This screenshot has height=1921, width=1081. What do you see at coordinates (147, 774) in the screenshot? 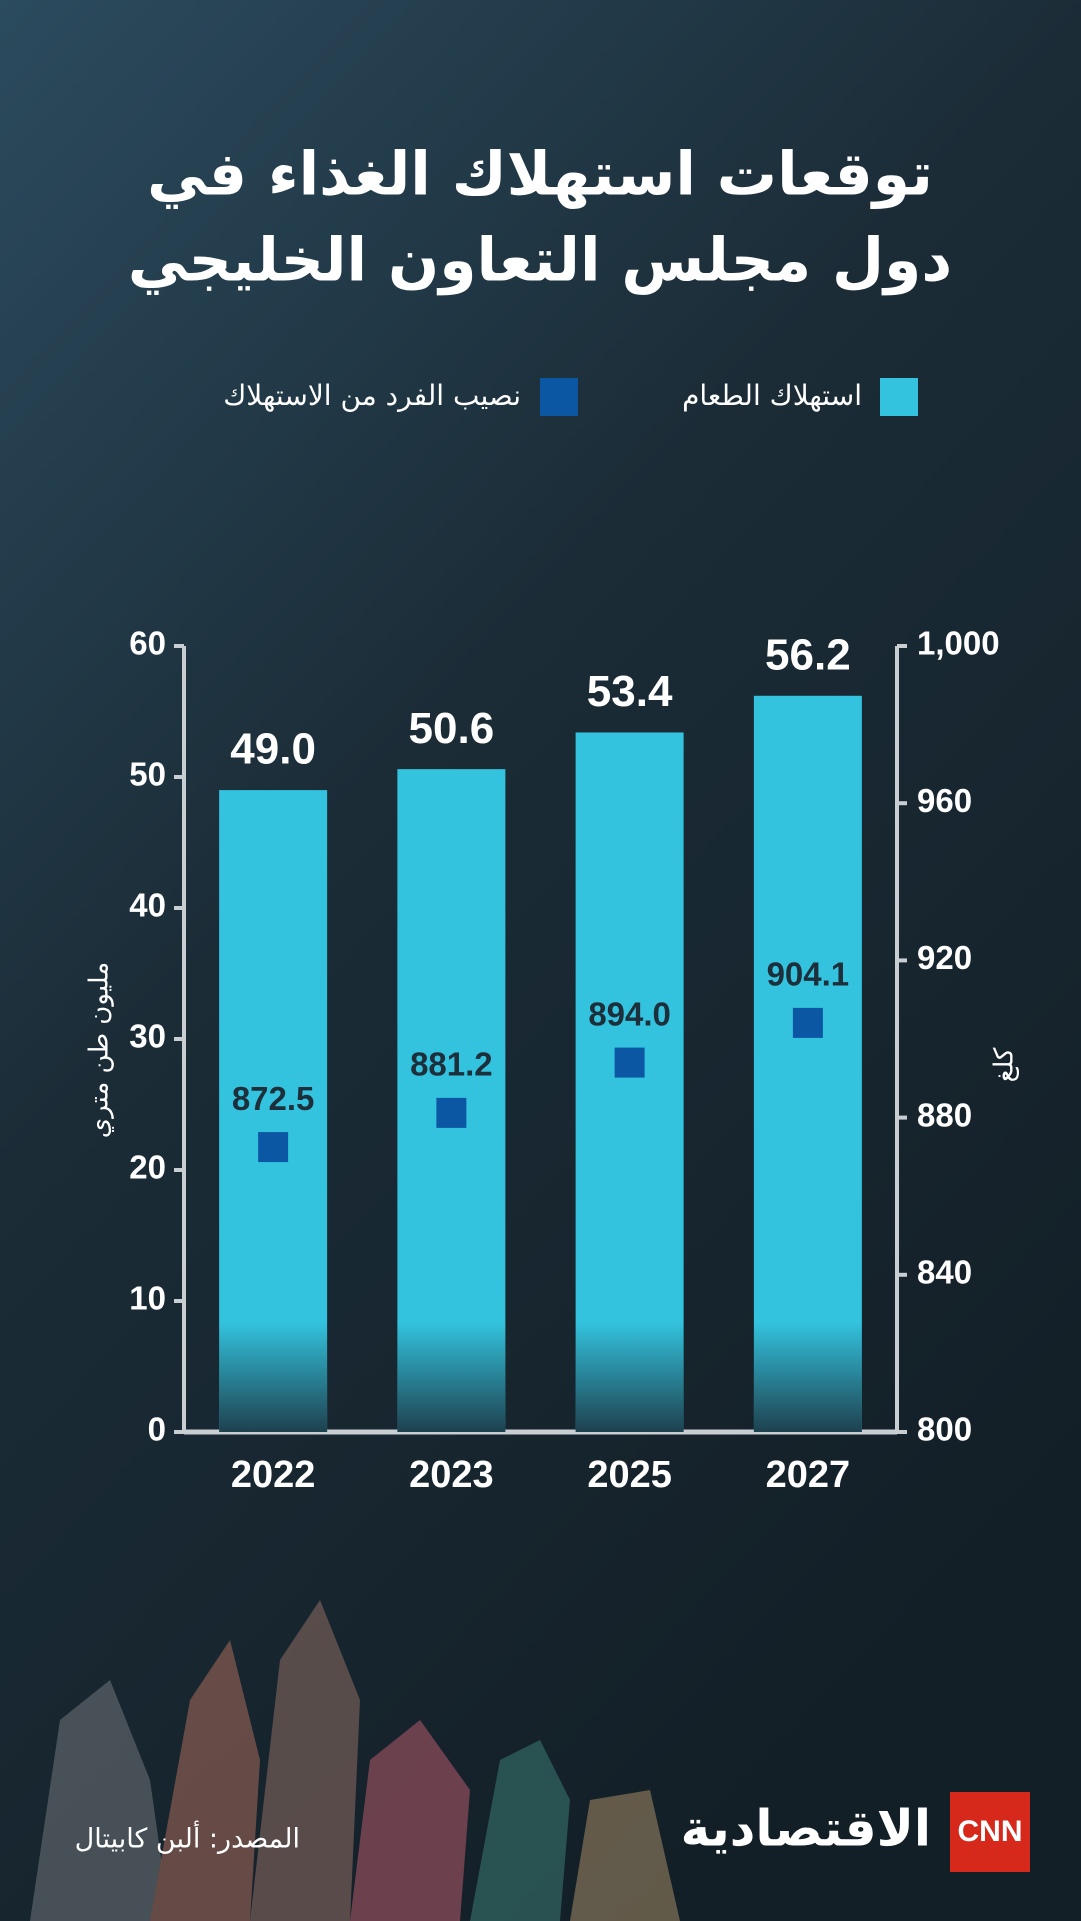
I see `y-tick-label: 50` at bounding box center [147, 774].